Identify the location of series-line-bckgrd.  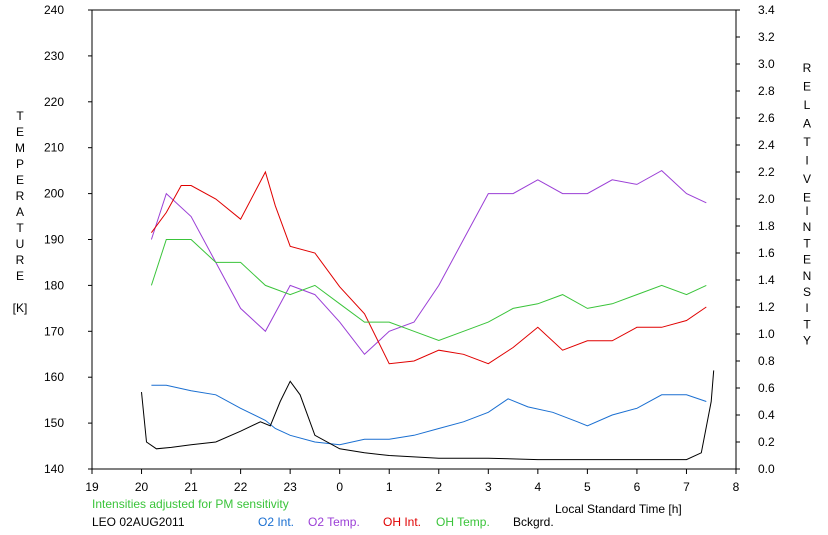
(428, 415).